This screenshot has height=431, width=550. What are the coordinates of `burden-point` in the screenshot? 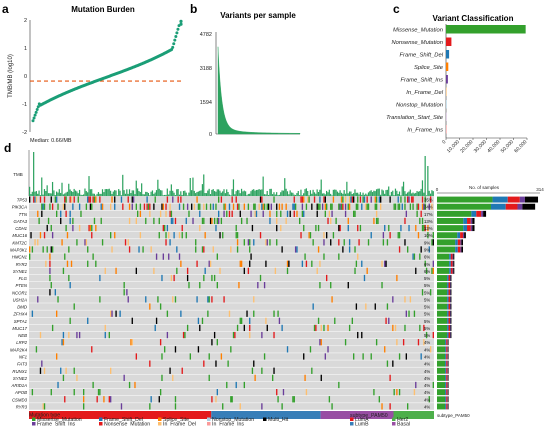 It's located at (37, 109).